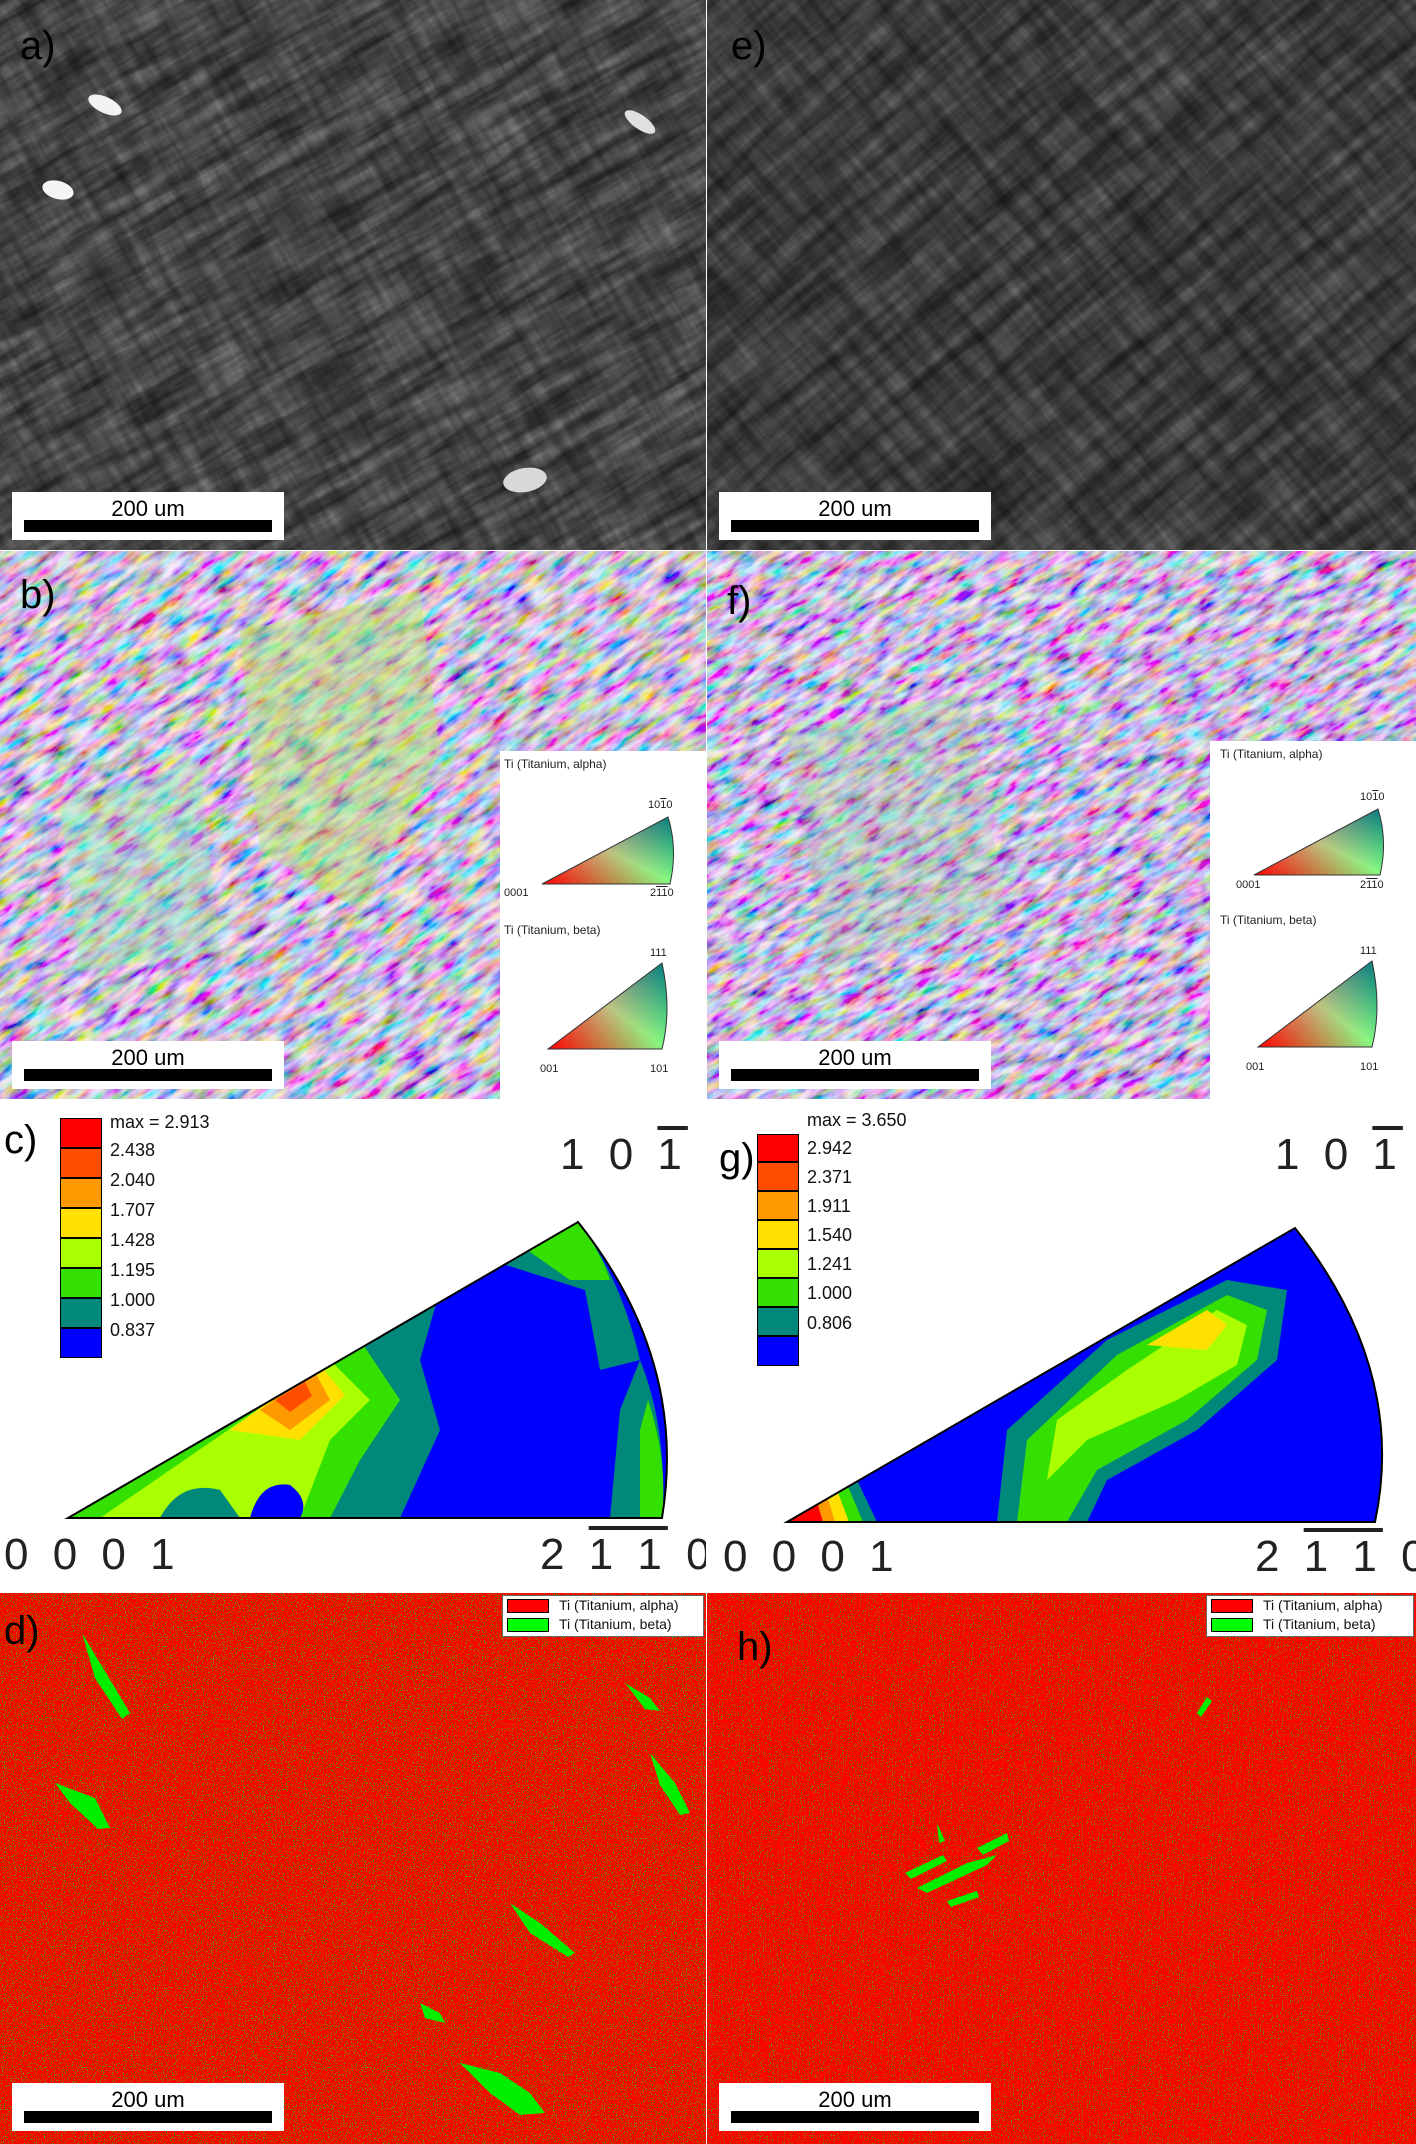 The height and width of the screenshot is (2144, 1416). I want to click on legend-level-g-3: 1.911, so click(829, 1206).